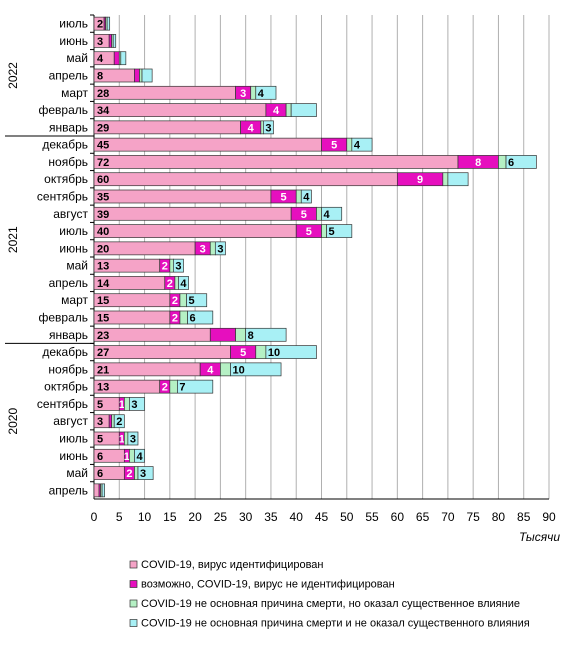  Describe the element at coordinates (271, 517) in the screenshot. I see `x-tick-label: 35` at that location.